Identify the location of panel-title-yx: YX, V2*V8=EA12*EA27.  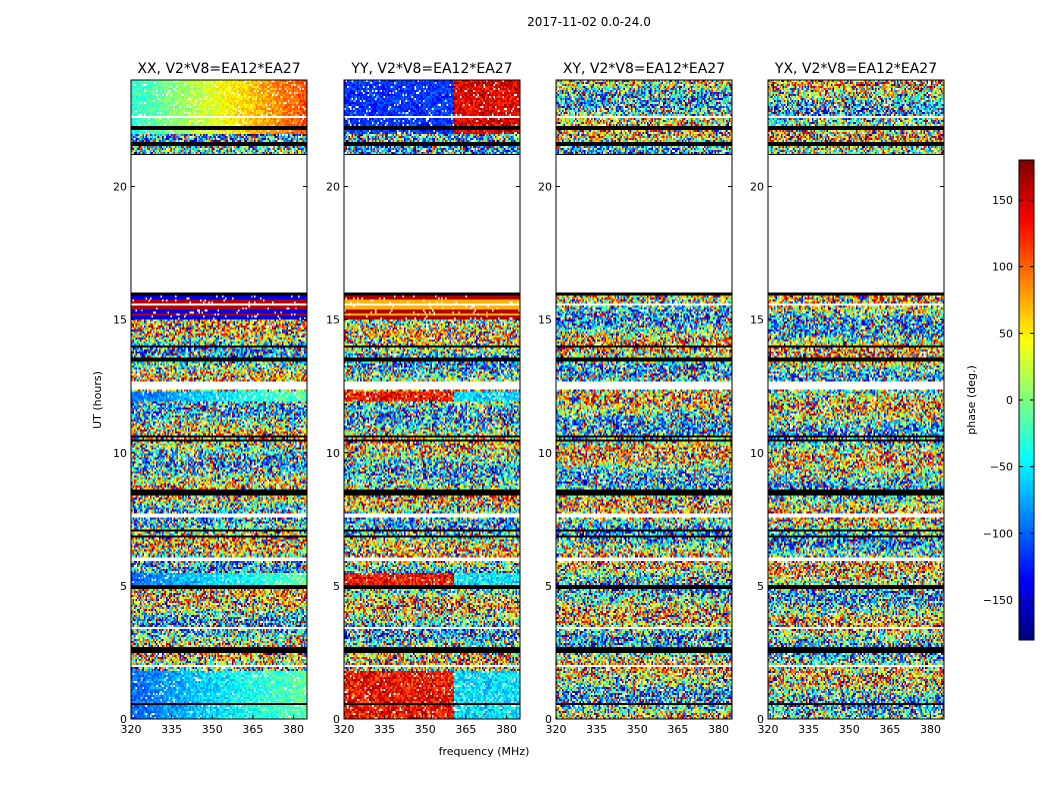
(855, 69).